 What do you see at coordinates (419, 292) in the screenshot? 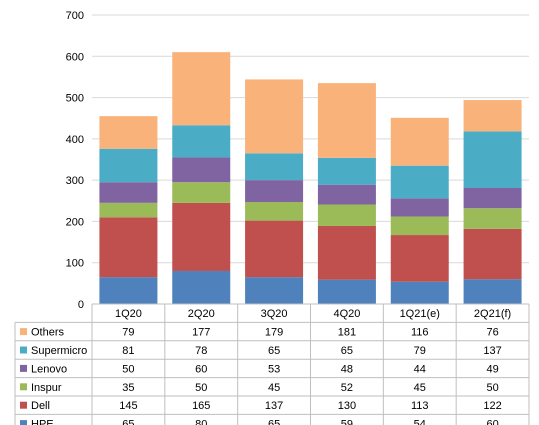
I see `bar-segment-hpe-1q21e` at bounding box center [419, 292].